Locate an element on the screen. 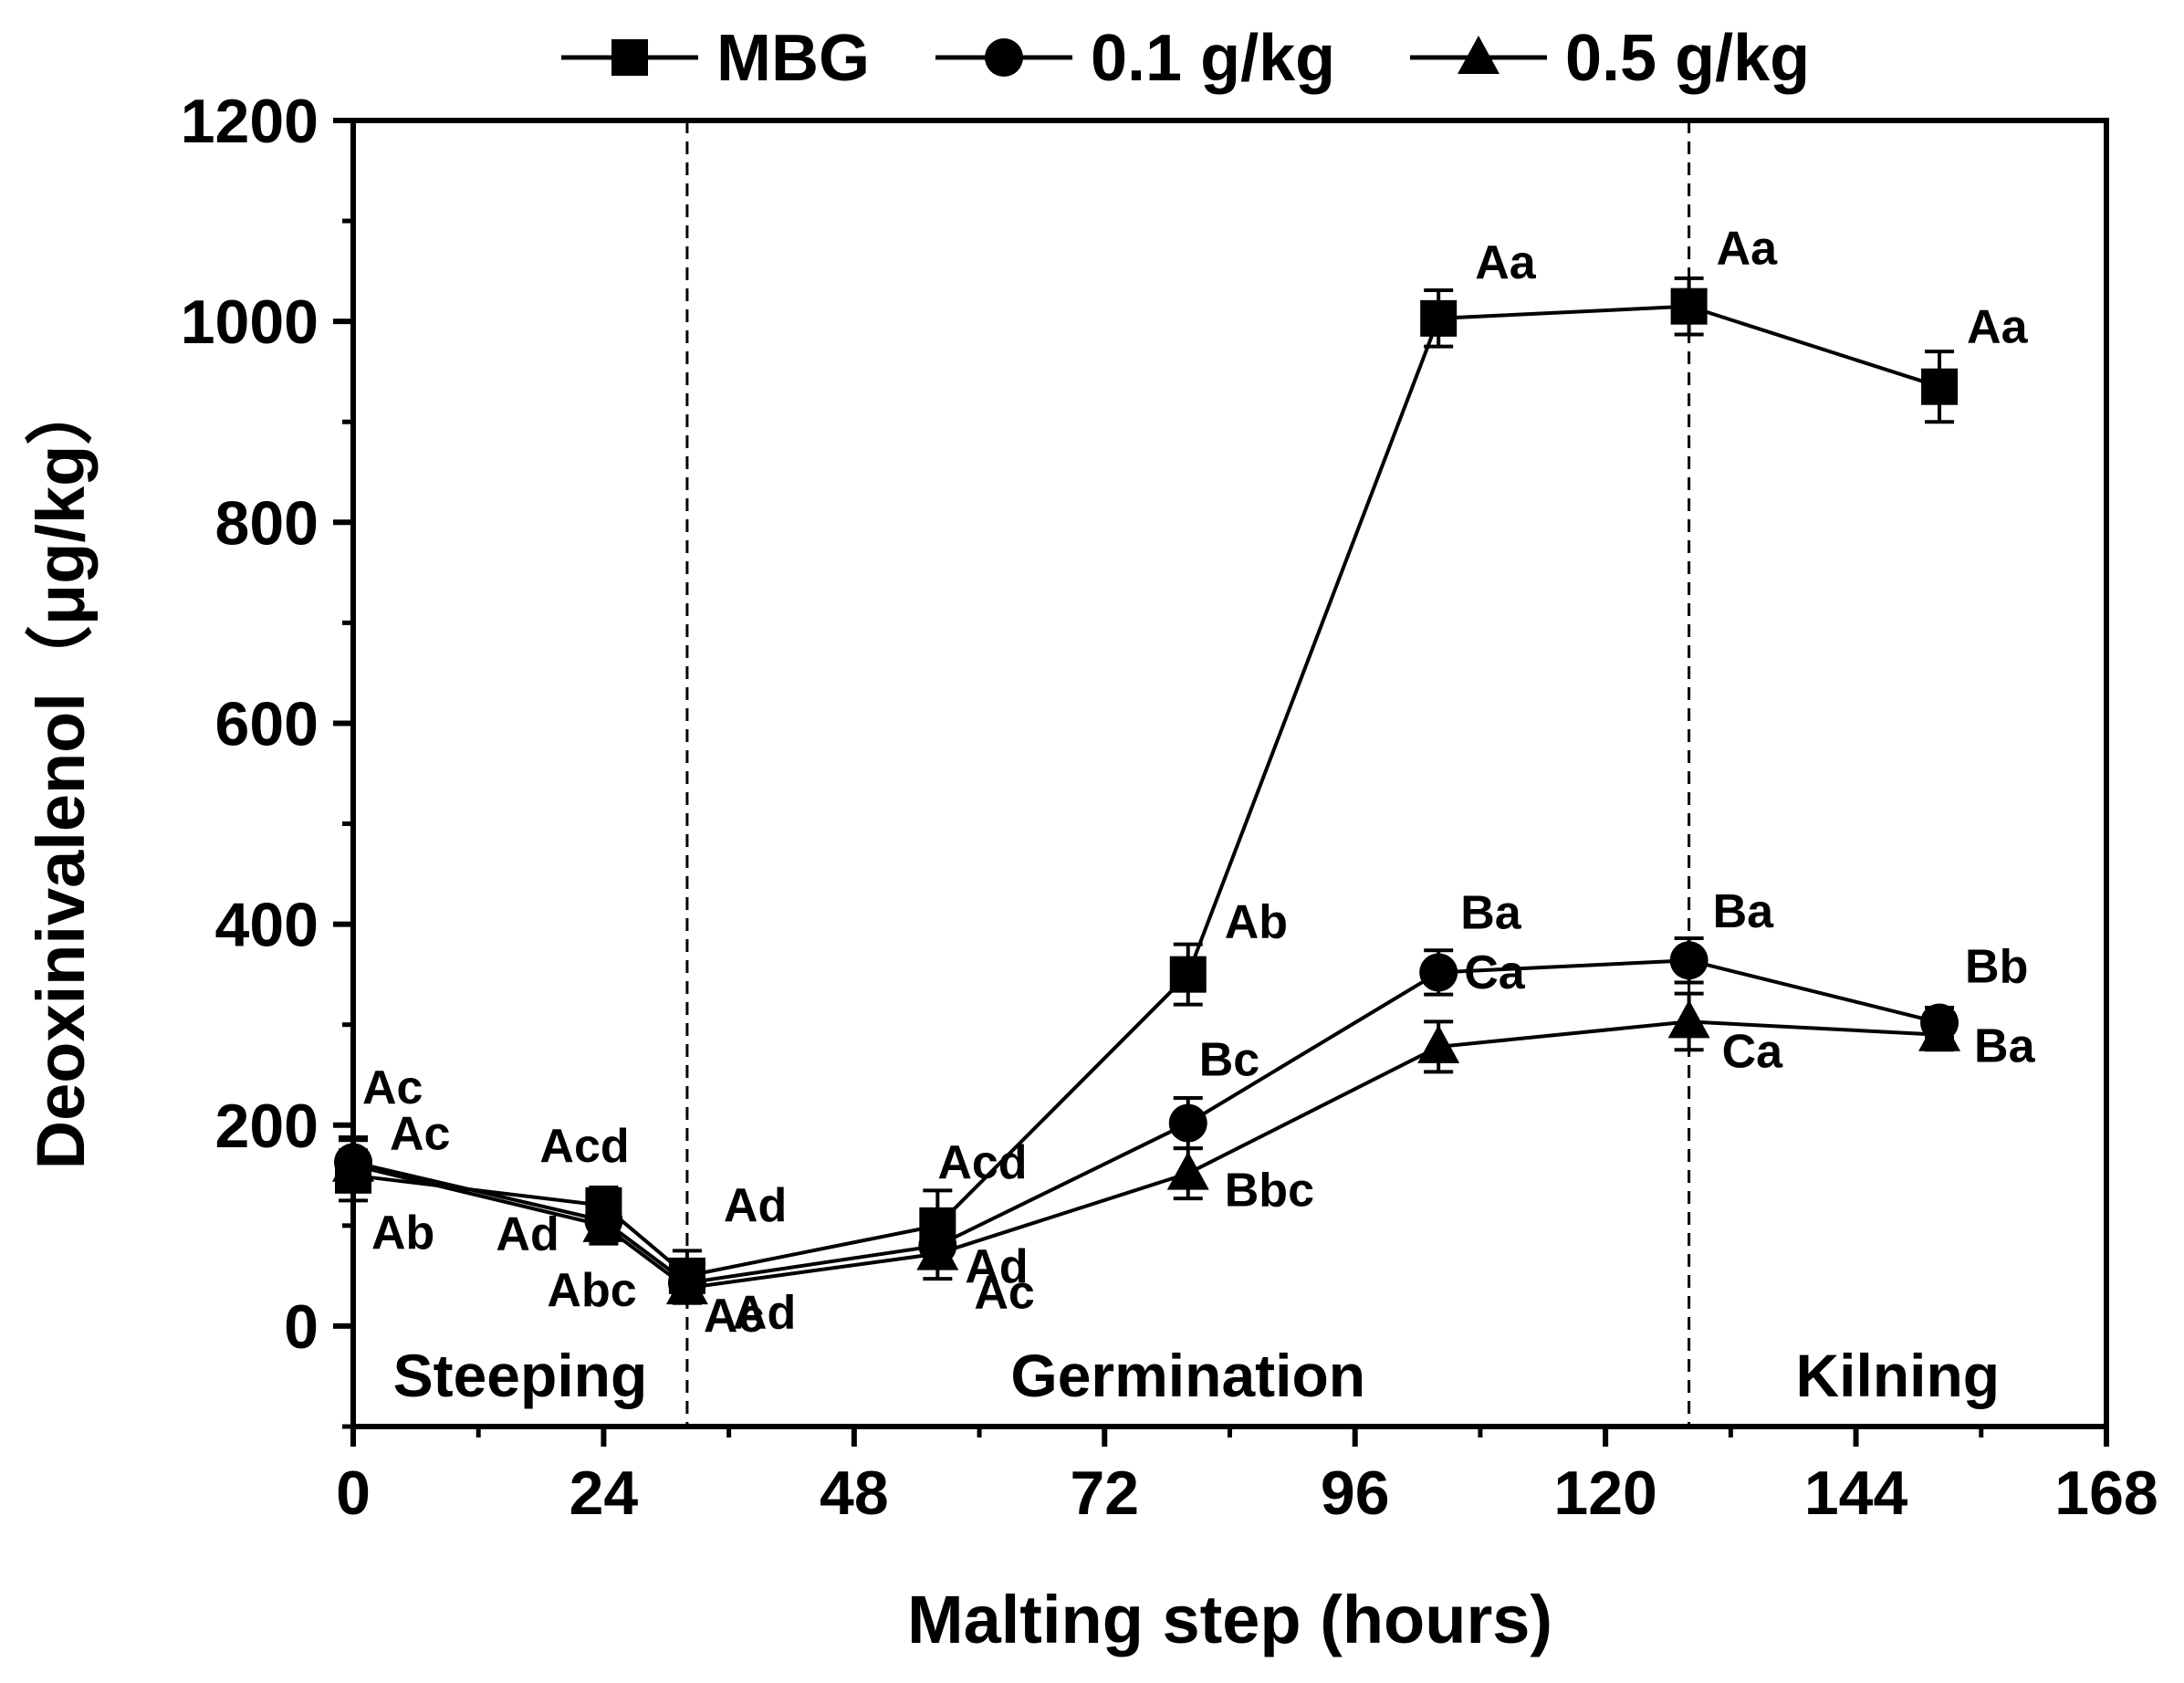 Image resolution: width=2184 pixels, height=1683 pixels. significance-label: Bbc is located at coordinates (1270, 1191).